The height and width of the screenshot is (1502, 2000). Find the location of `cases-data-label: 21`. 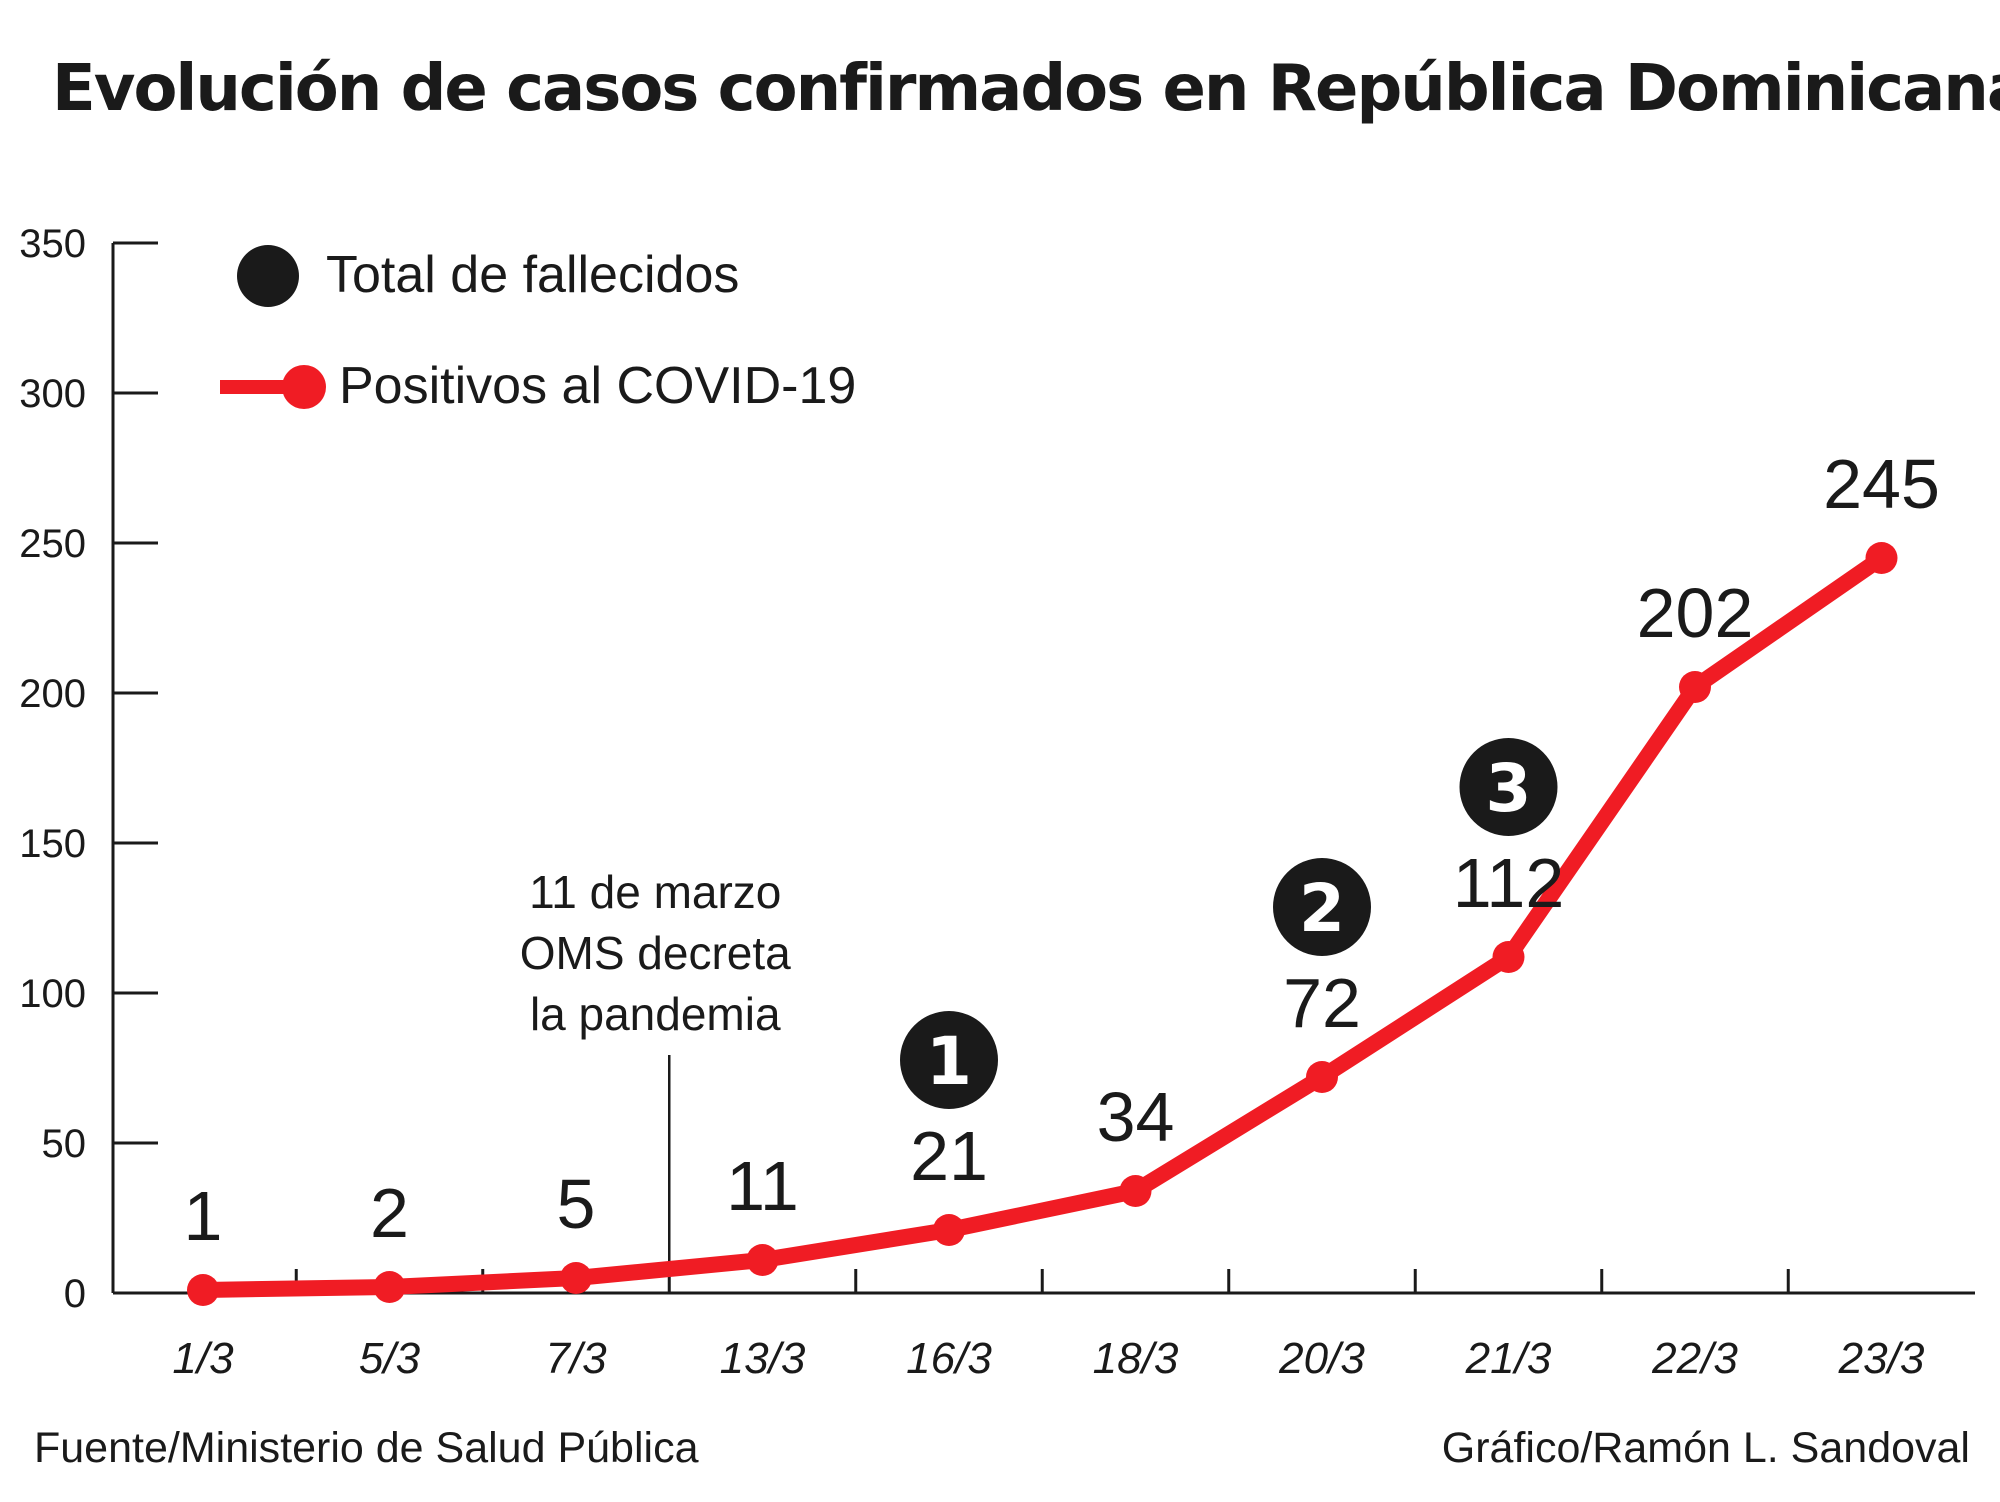

cases-data-label: 21 is located at coordinates (949, 1156).